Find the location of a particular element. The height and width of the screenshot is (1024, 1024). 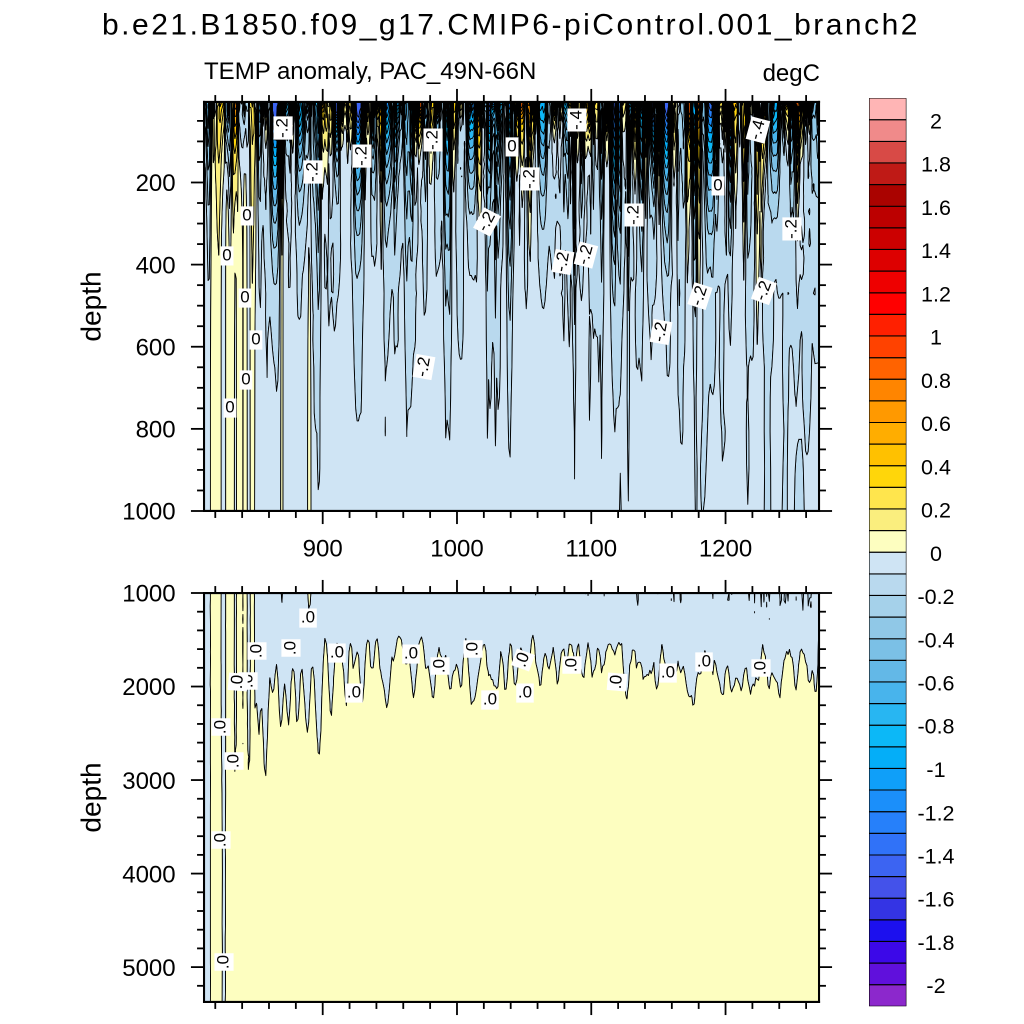

svg-text: 1.2 is located at coordinates (936, 294).